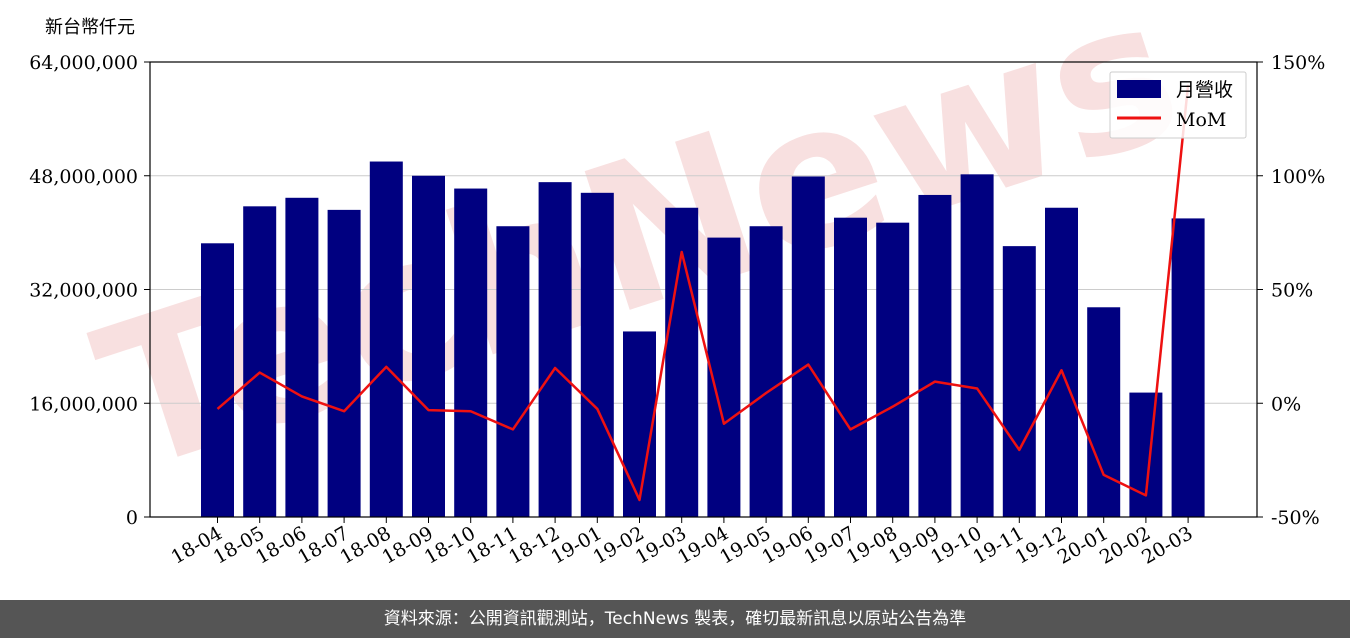  What do you see at coordinates (132, 518) in the screenshot?
I see `y-left-tick-label: 0` at bounding box center [132, 518].